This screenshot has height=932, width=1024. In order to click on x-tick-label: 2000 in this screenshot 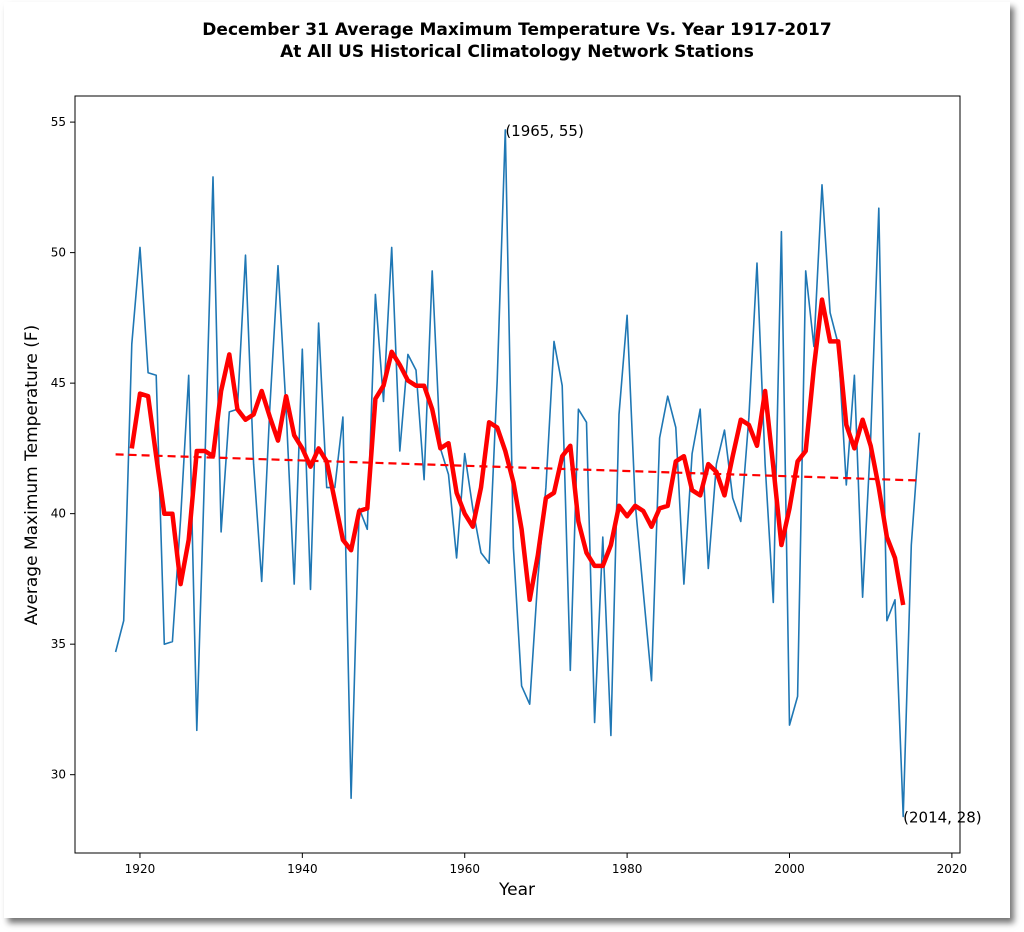, I will do `click(789, 869)`.